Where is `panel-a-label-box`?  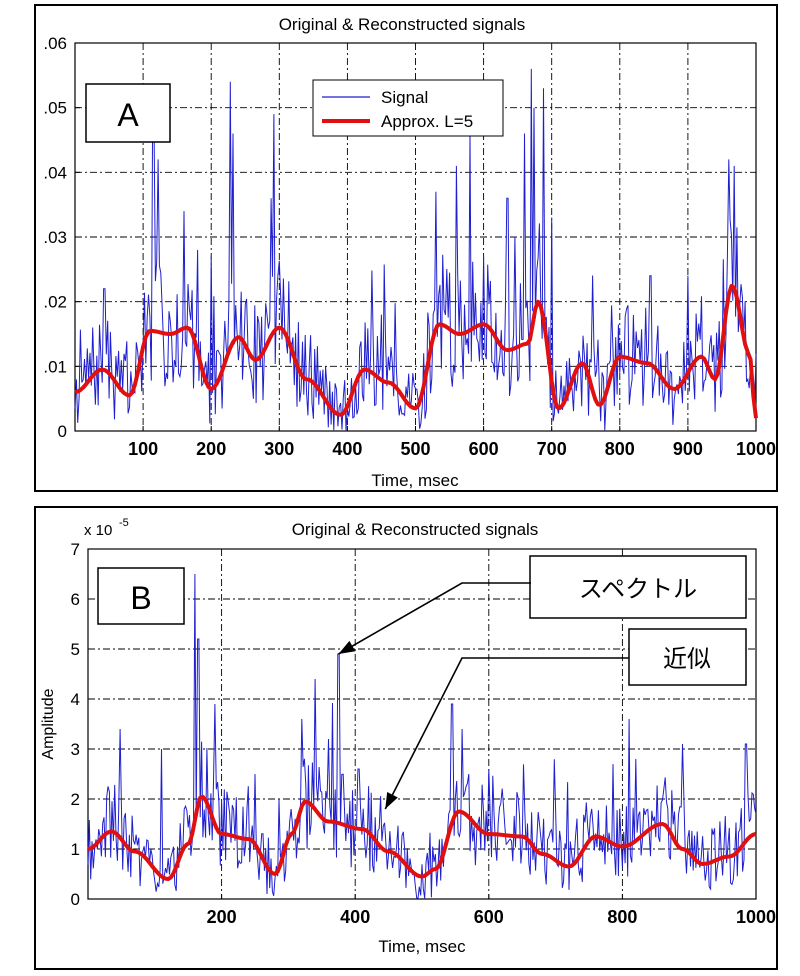 panel-a-label-box is located at coordinates (128, 113).